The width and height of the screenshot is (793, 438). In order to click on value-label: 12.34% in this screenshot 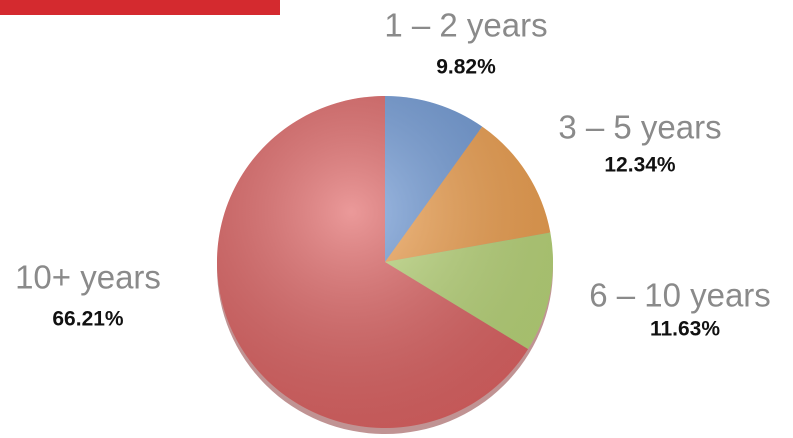, I will do `click(640, 165)`.